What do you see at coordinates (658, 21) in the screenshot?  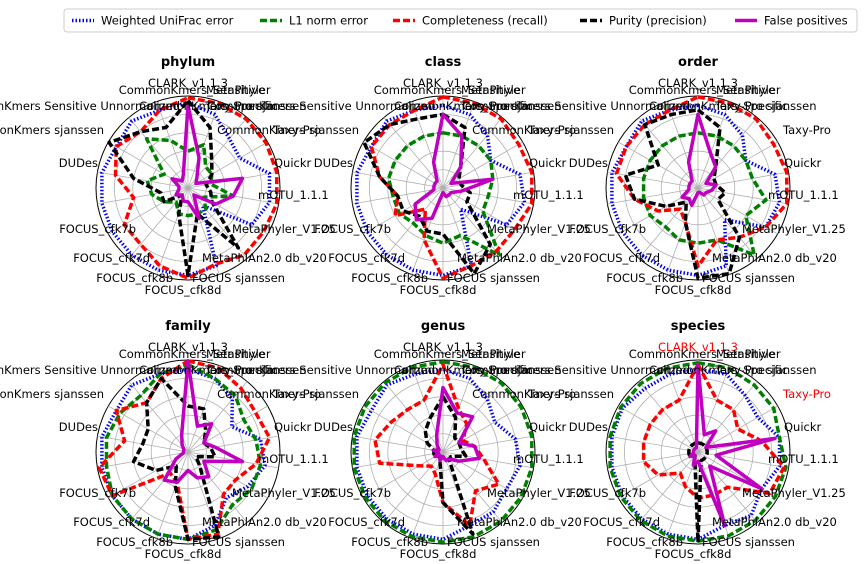 I see `legend-label-purity-precision: Purity (precision)` at bounding box center [658, 21].